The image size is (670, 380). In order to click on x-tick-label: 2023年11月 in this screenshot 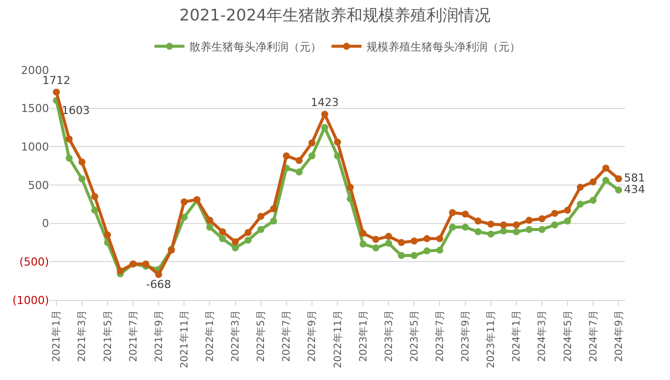, I will do `click(491, 339)`.